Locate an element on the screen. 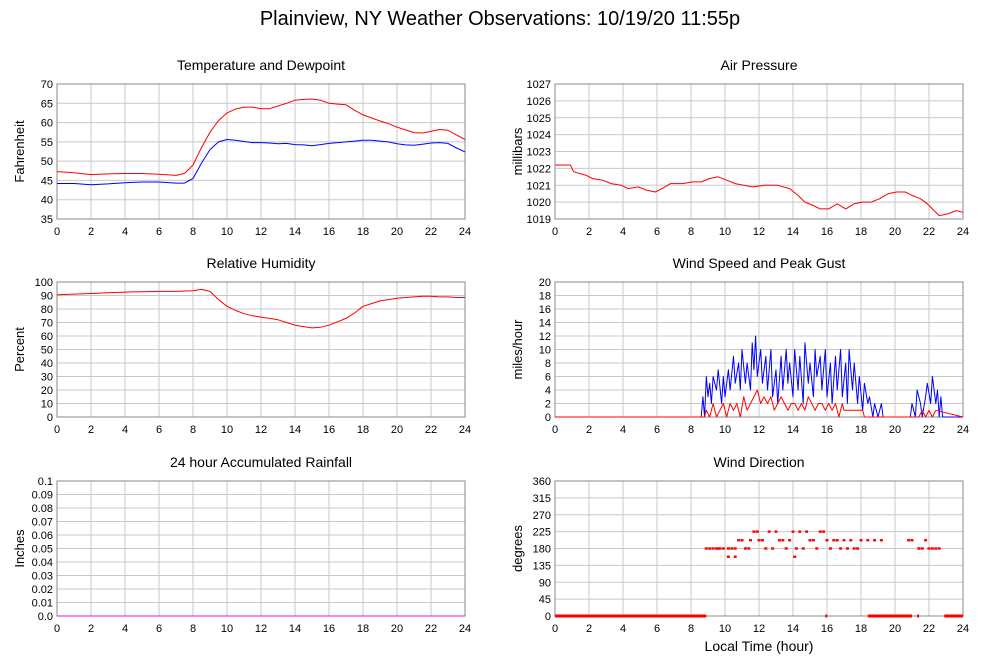 The image size is (1000, 660). y-tick-label: 10 is located at coordinates (47, 405).